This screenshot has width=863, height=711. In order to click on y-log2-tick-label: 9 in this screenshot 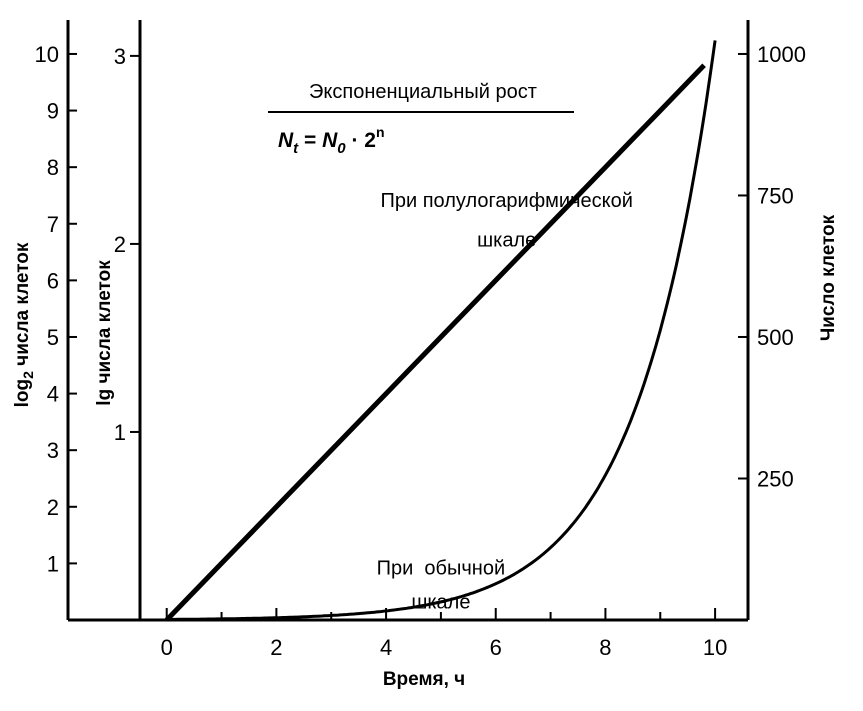, I will do `click(53, 111)`.